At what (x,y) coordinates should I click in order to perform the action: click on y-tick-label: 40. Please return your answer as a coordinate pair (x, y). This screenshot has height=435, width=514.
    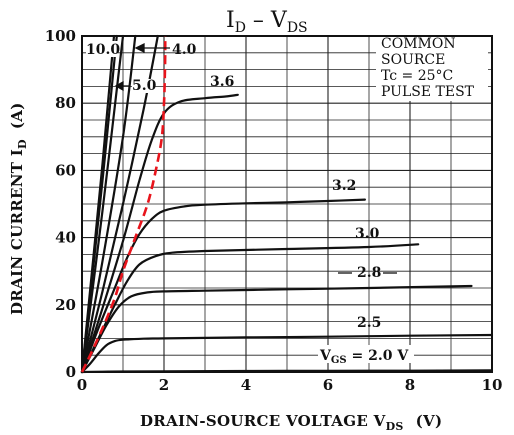
    Looking at the image, I should click on (65, 238).